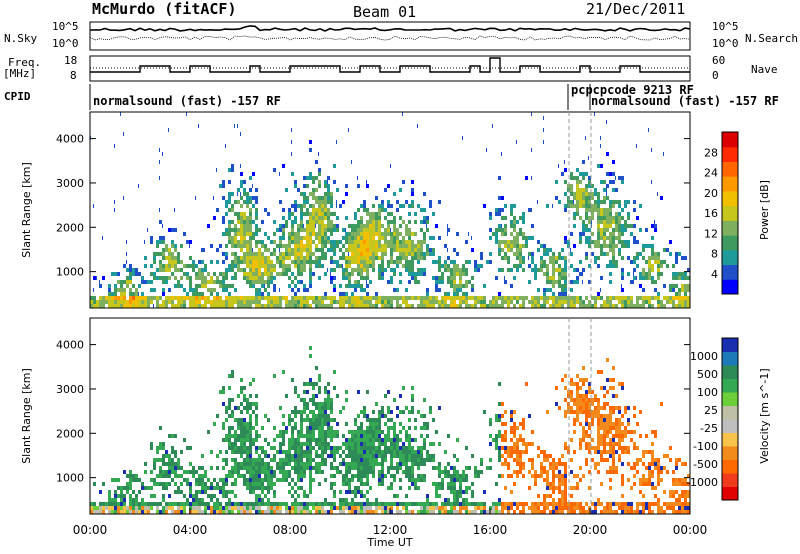 The width and height of the screenshot is (800, 554). I want to click on power-colorbar-tick-2: 12, so click(711, 233).